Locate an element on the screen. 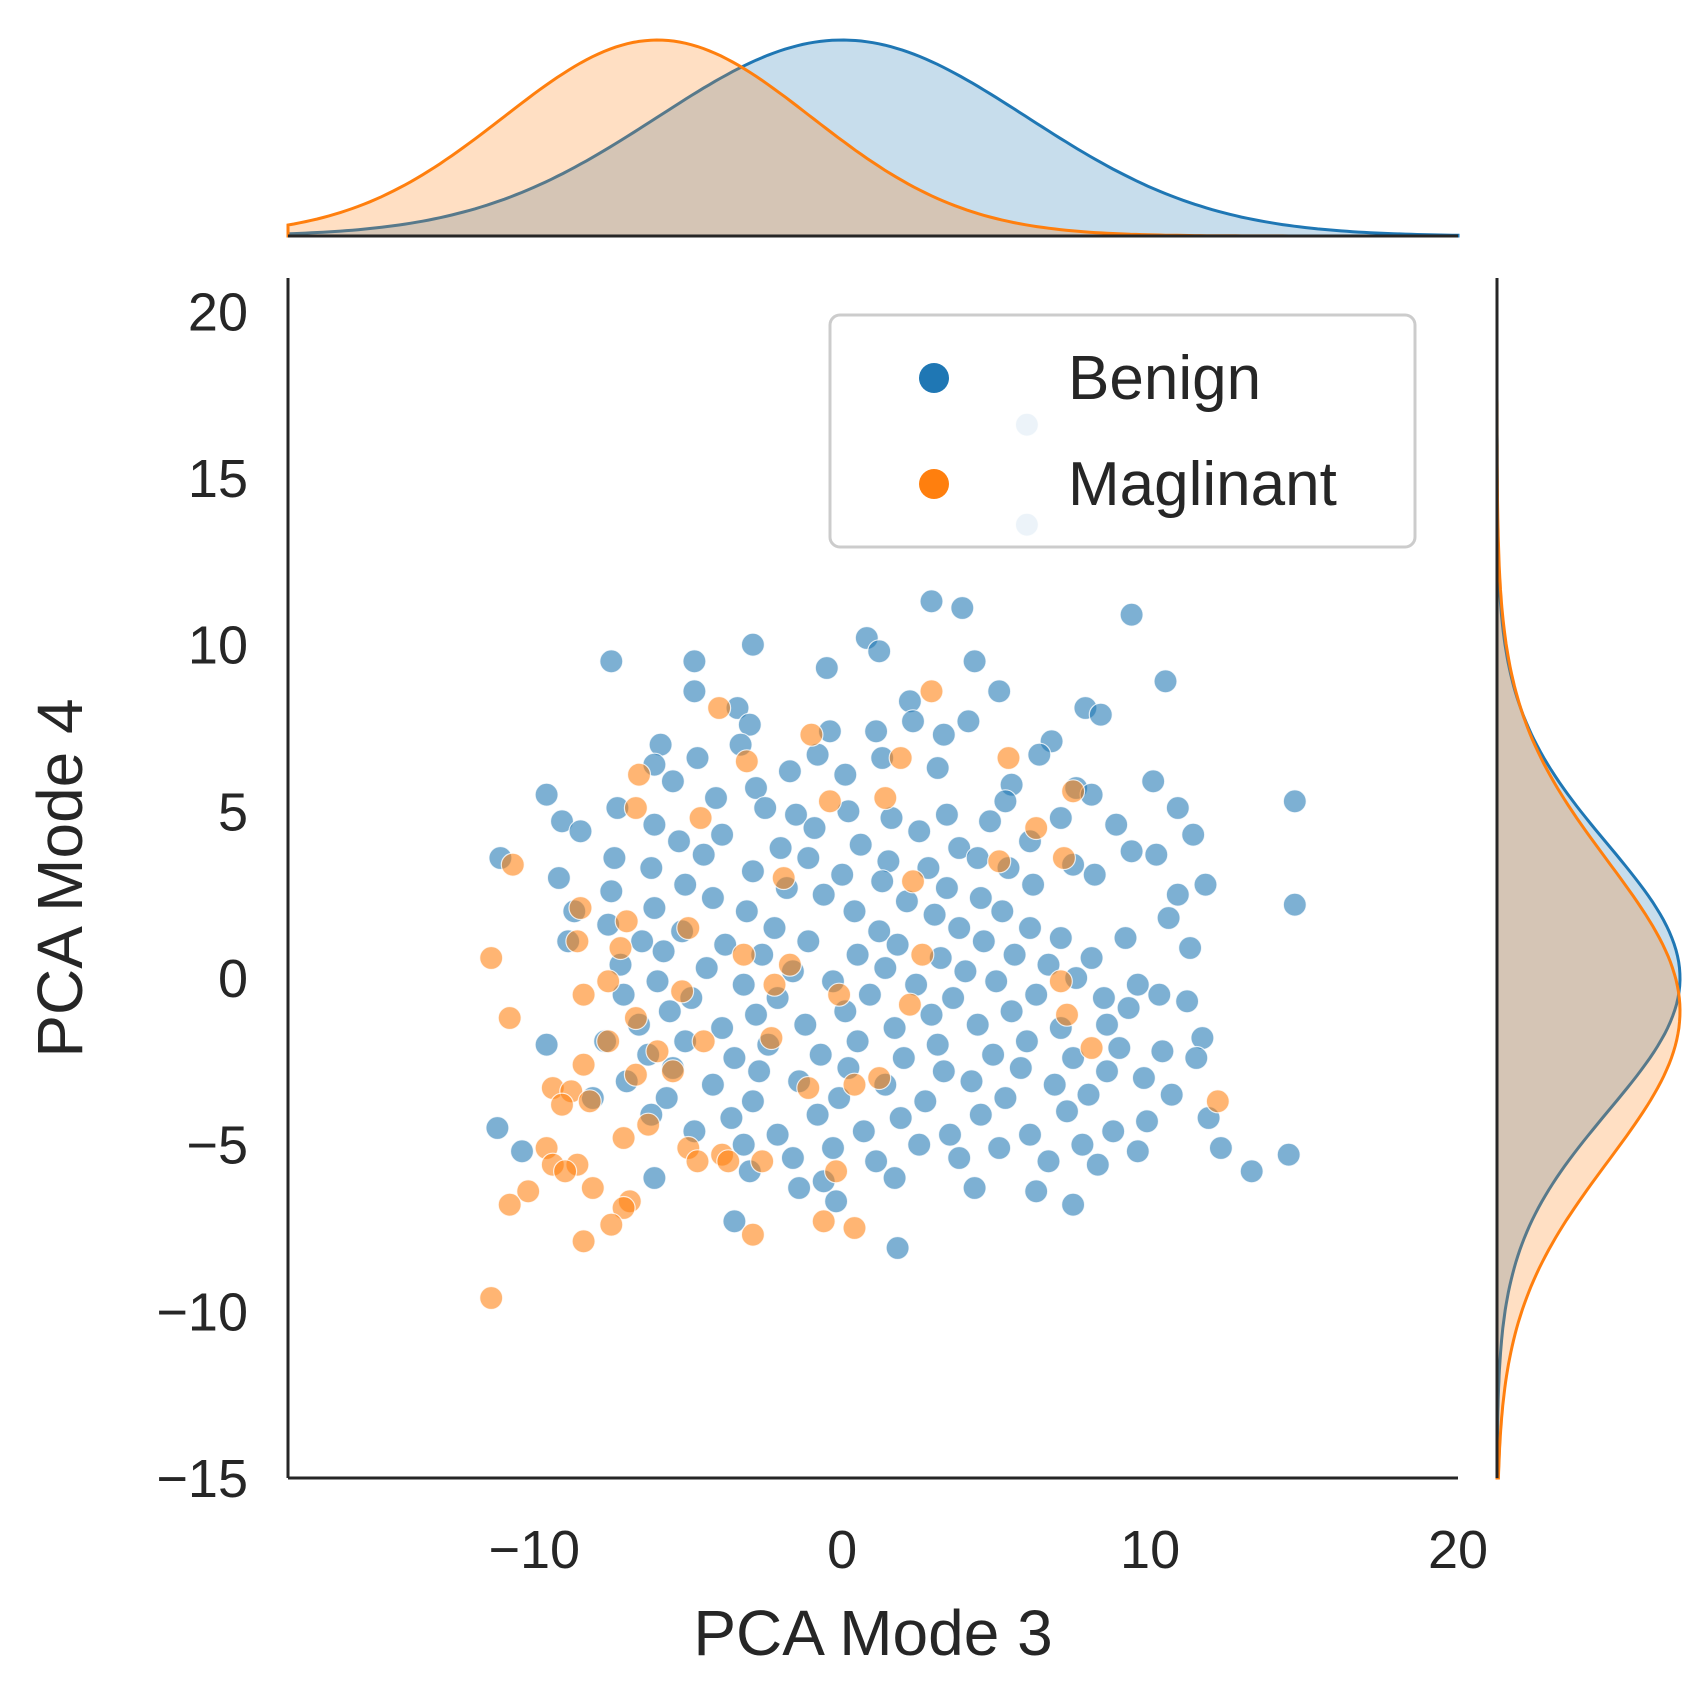 The width and height of the screenshot is (1708, 1691). top-marginal-kde is located at coordinates (873, 138).